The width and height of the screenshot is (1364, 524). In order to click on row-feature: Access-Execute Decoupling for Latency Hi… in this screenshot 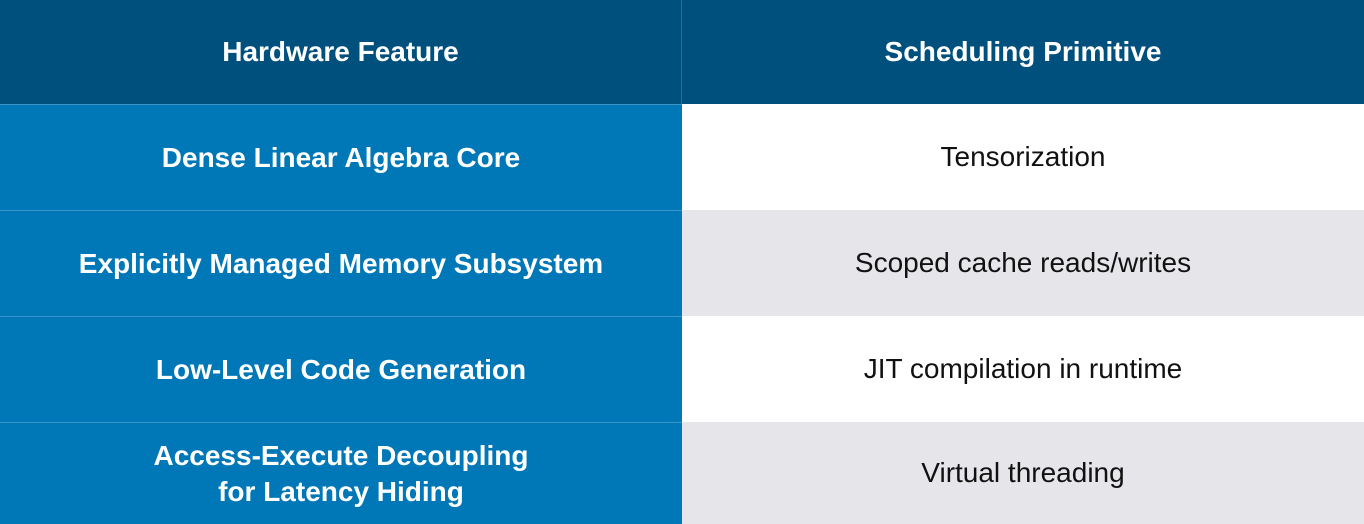, I will do `click(341, 473)`.